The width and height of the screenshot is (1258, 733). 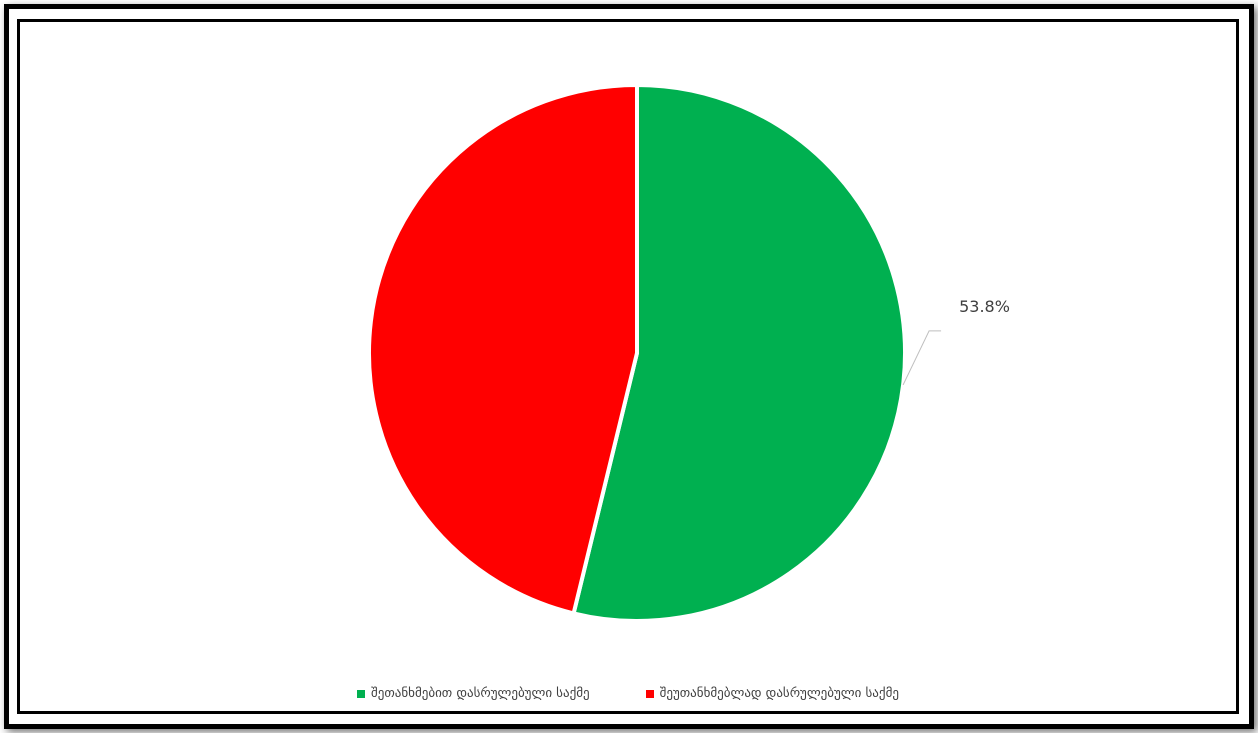 I want to click on legend-label-not-agreed: შეუთანხმებლად დასრულებული საქმე, so click(x=779, y=693).